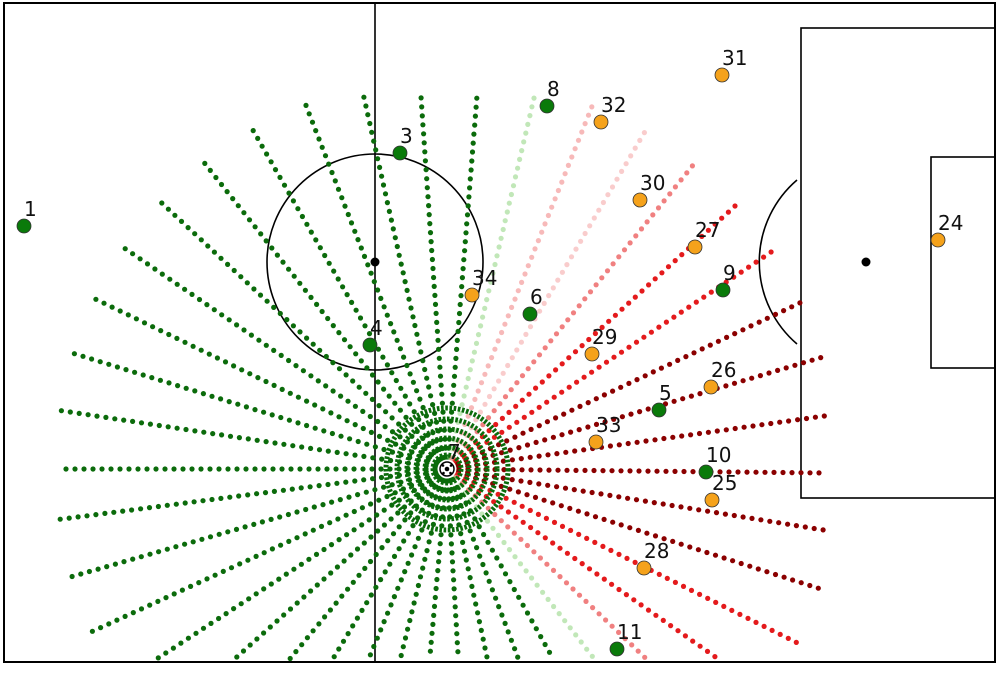 The image size is (1002, 673). Describe the element at coordinates (665, 393) in the screenshot. I see `player-number-label: 5` at that location.